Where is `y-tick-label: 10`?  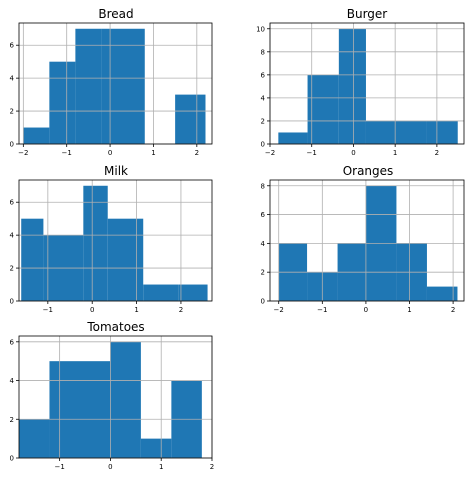
y-tick-label: 10 is located at coordinates (260, 29).